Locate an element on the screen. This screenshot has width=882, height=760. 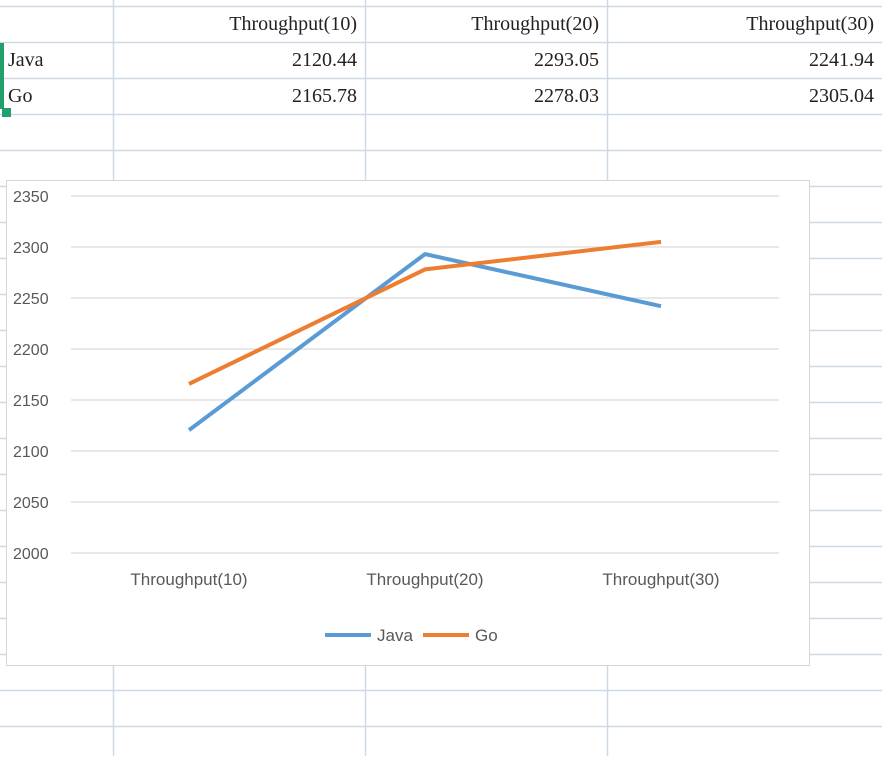
legend-label-go: Go is located at coordinates (486, 635).